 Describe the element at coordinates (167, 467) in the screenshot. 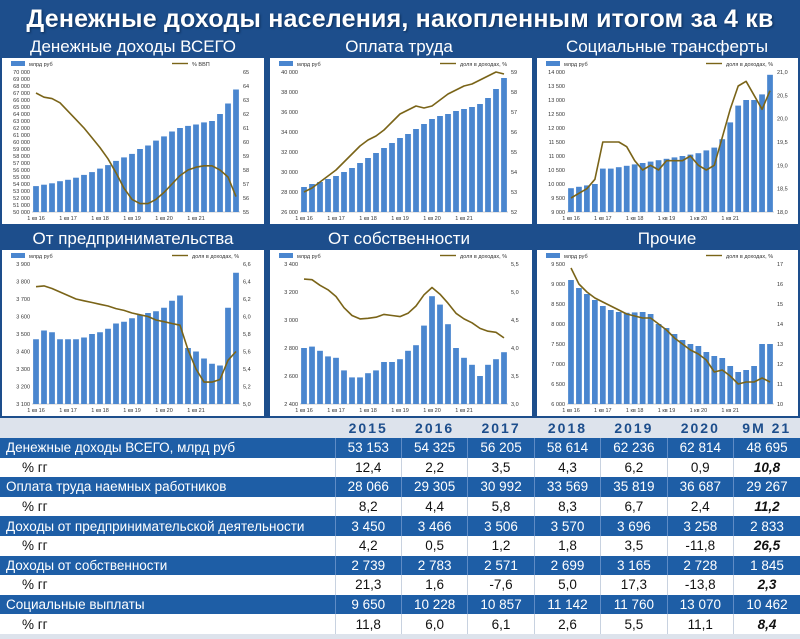

I see `table-row-label: % гг` at that location.